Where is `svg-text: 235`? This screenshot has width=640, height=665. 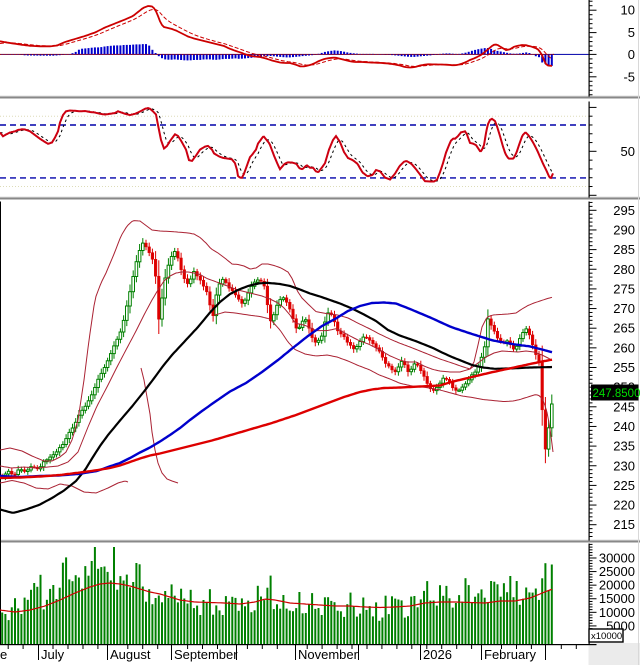
svg-text: 235 is located at coordinates (624, 446).